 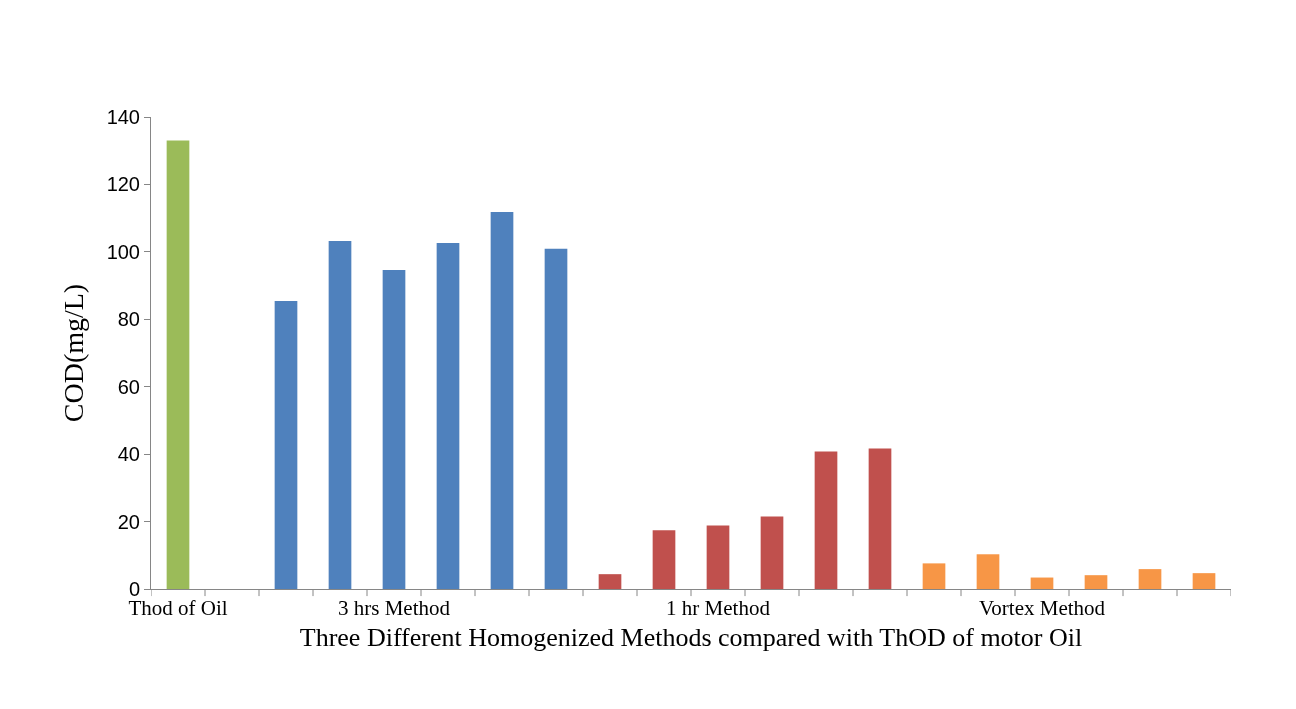 I want to click on y-tick-label: 140, so click(x=123, y=117).